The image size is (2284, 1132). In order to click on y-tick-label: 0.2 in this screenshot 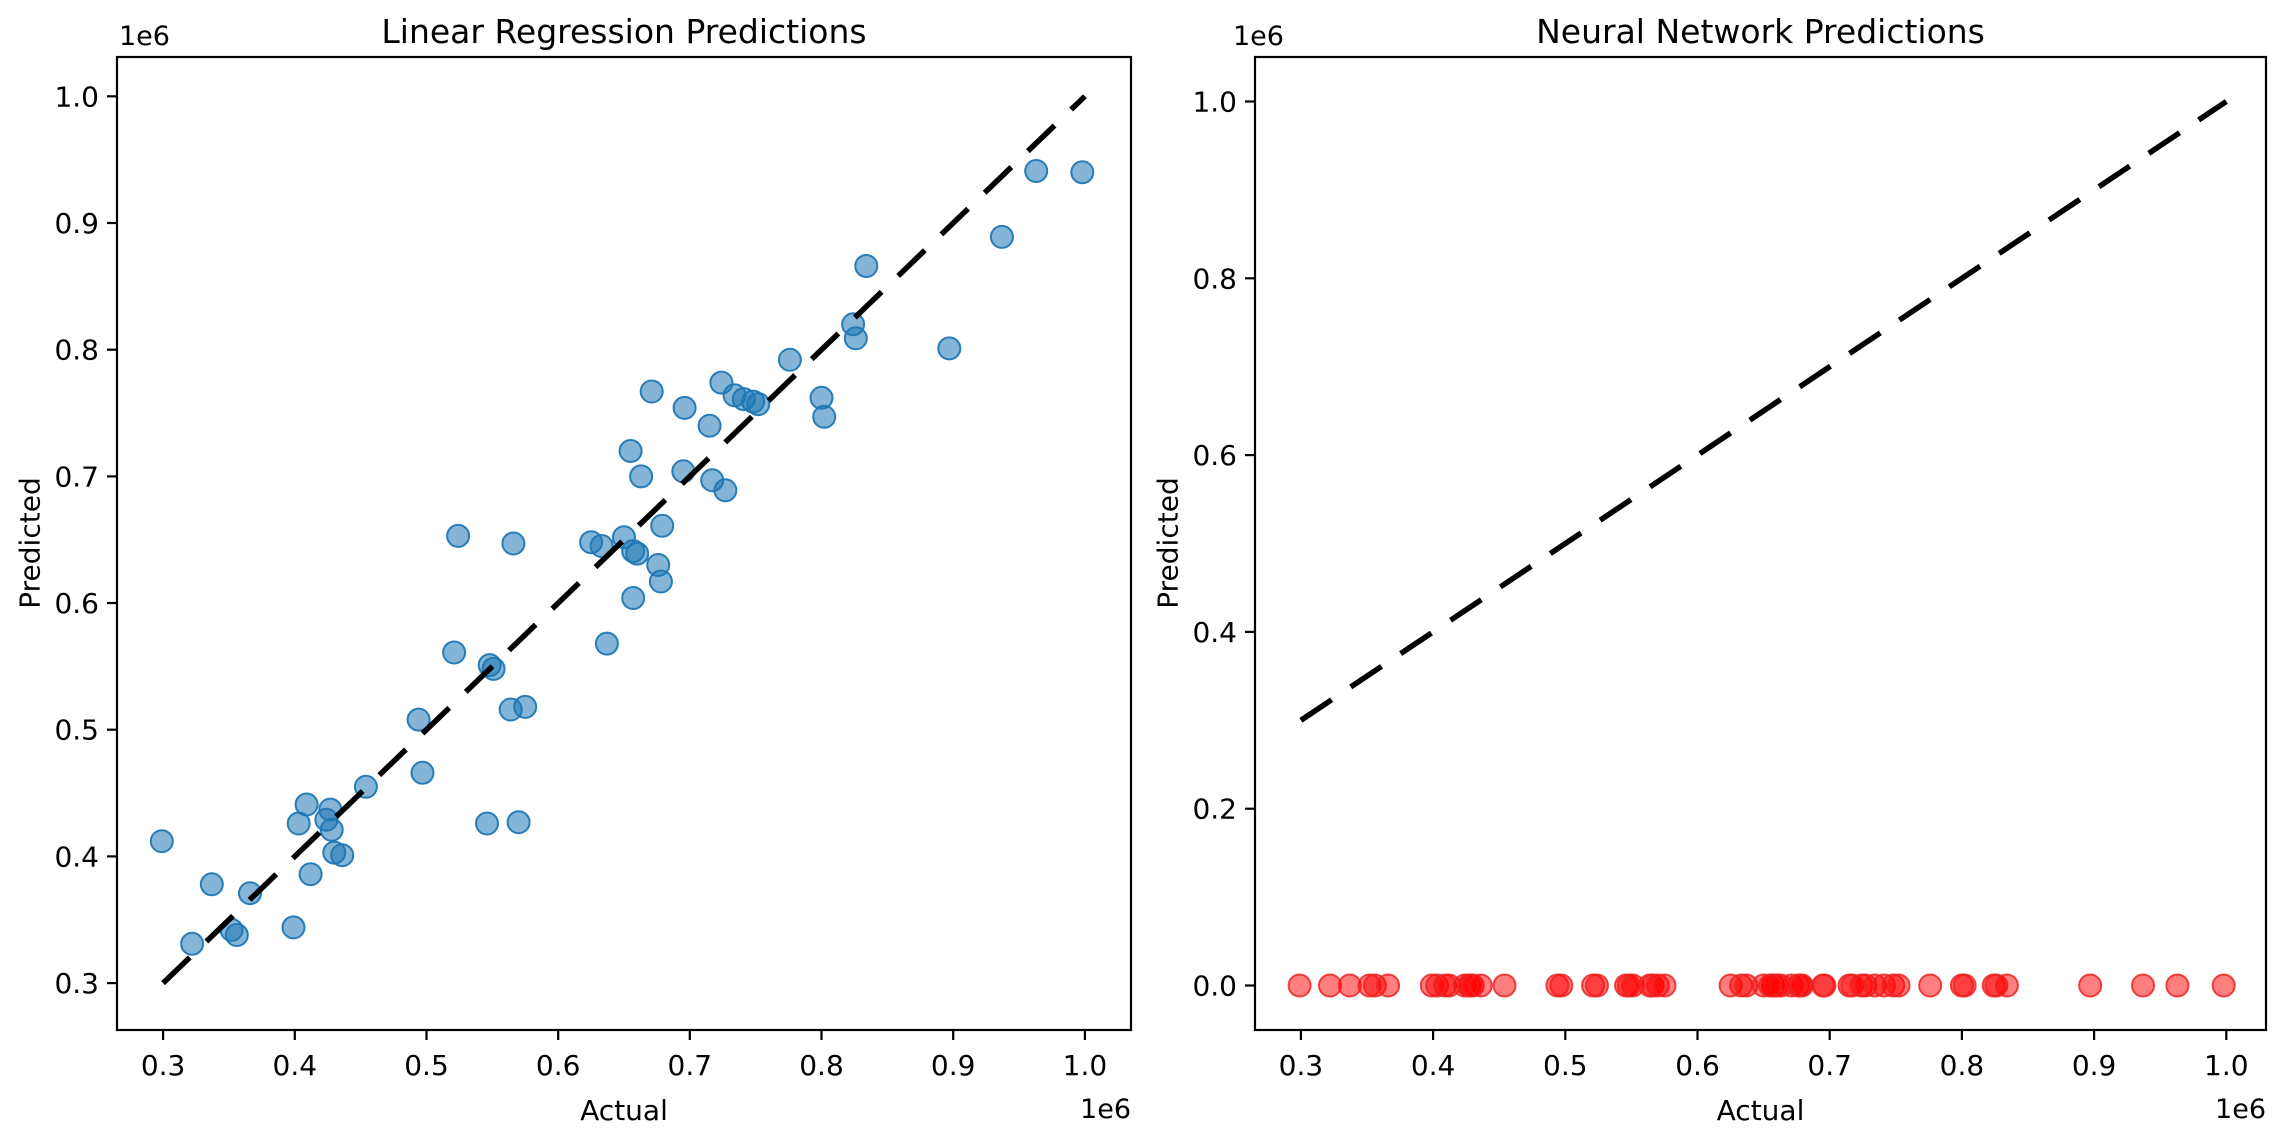, I will do `click(1214, 809)`.